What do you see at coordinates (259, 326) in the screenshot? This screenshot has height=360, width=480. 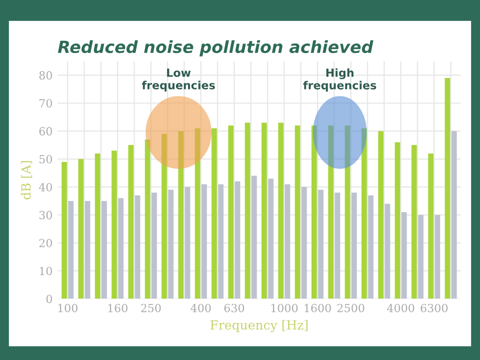 I see `x-axis-title: Frequency [Hz]` at bounding box center [259, 326].